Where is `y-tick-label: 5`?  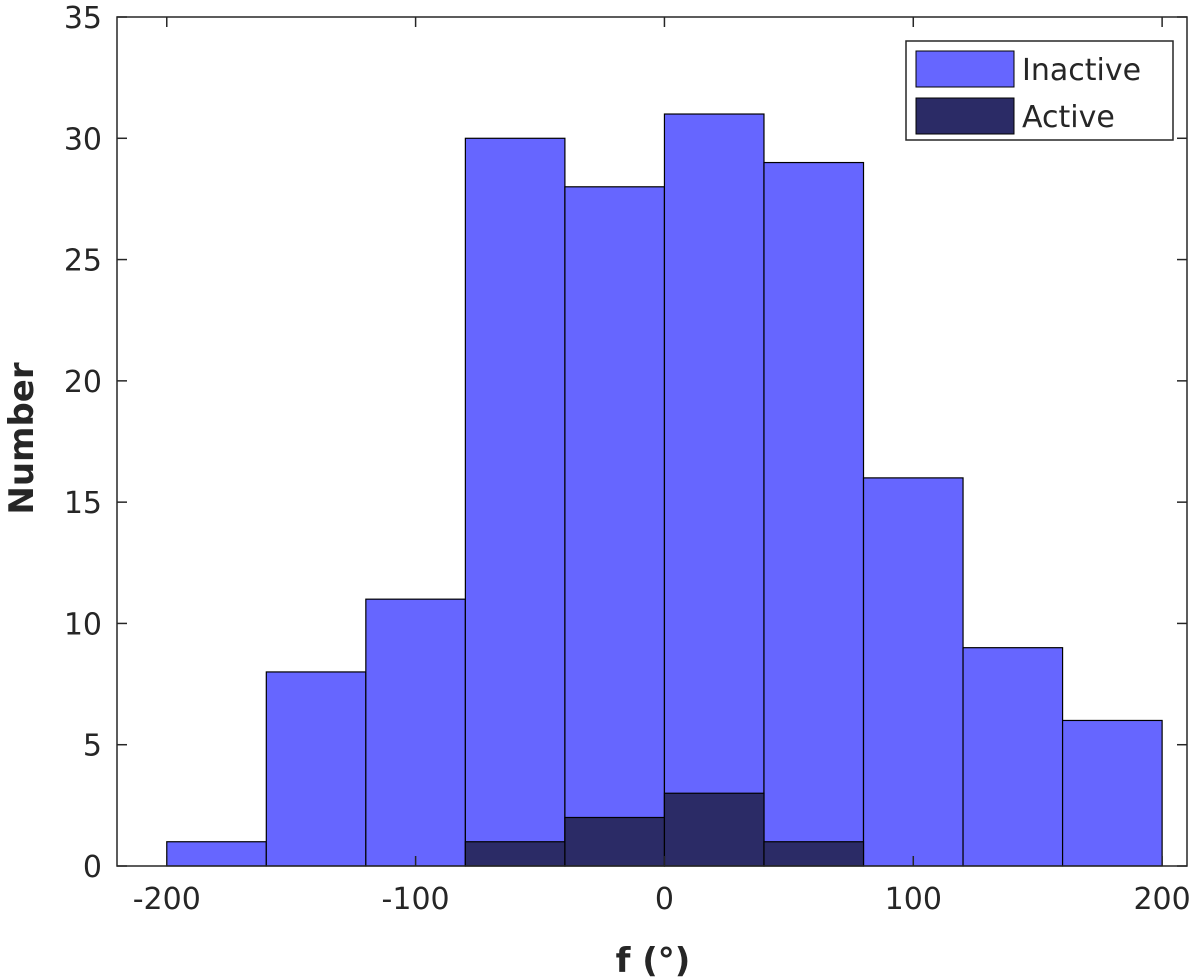 y-tick-label: 5 is located at coordinates (92, 746).